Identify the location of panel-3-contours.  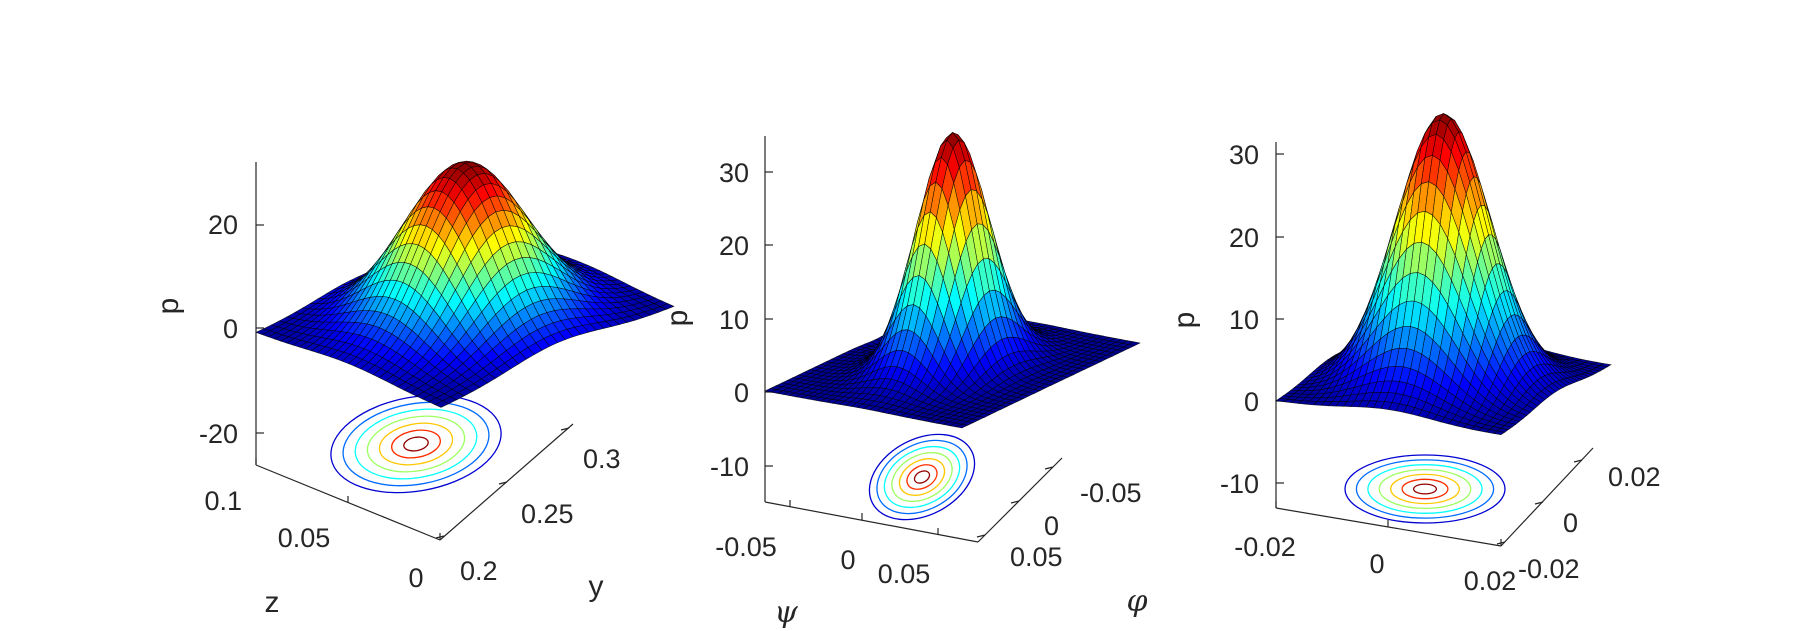
(1425, 489).